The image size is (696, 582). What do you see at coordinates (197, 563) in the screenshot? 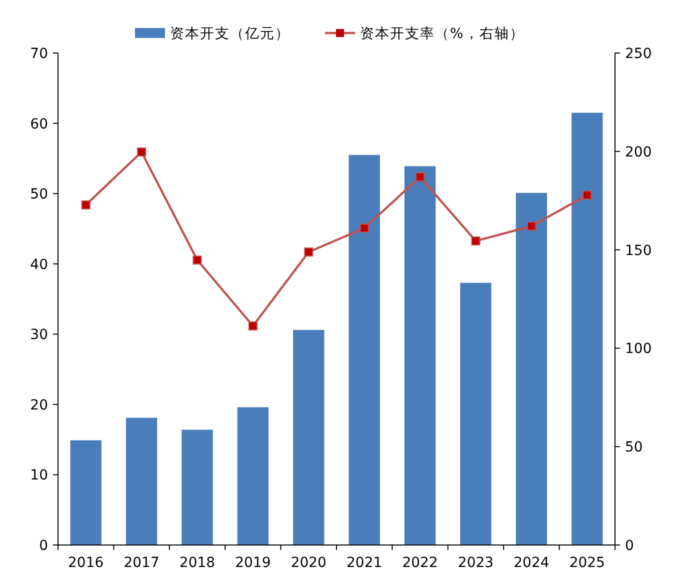
I see `x-tick-label: 2018` at bounding box center [197, 563].